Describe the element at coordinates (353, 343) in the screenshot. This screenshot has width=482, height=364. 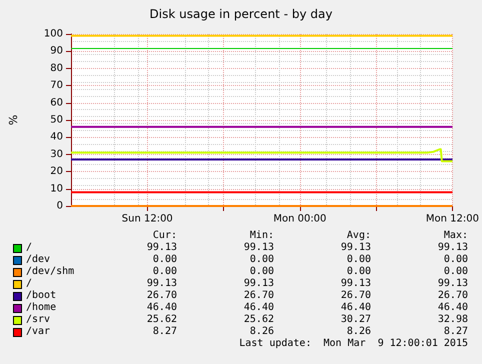
I see `text: Last update: Mon Mar 9 12:00:01 2015` at that location.